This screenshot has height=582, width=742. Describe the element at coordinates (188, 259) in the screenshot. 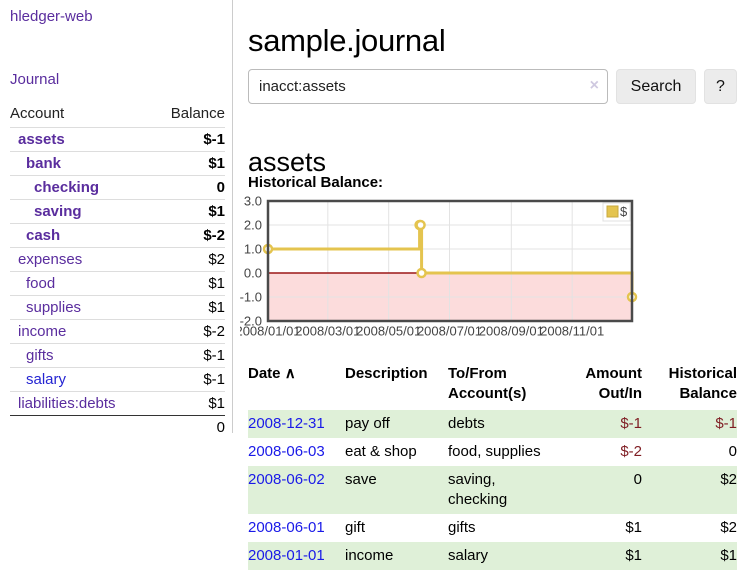

I see `account-balance: $2` at that location.